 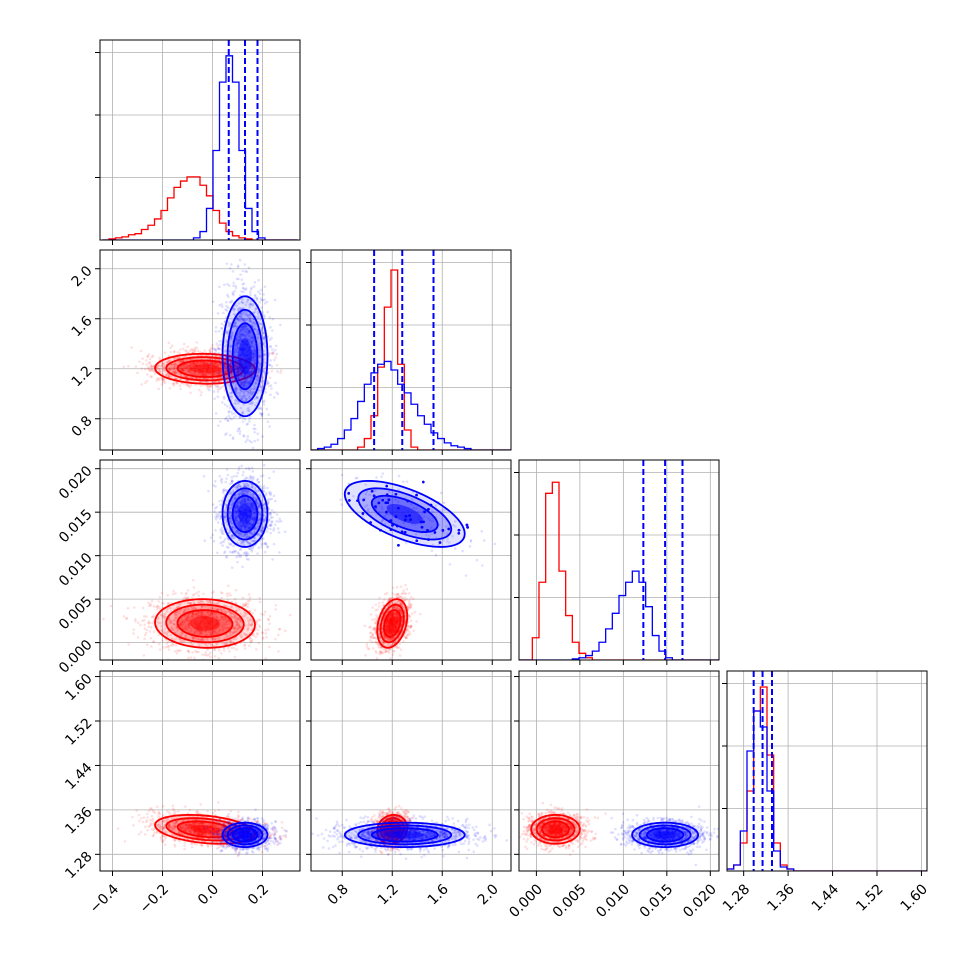 I want to click on tick-label-y: 2.0, so click(x=82, y=276).